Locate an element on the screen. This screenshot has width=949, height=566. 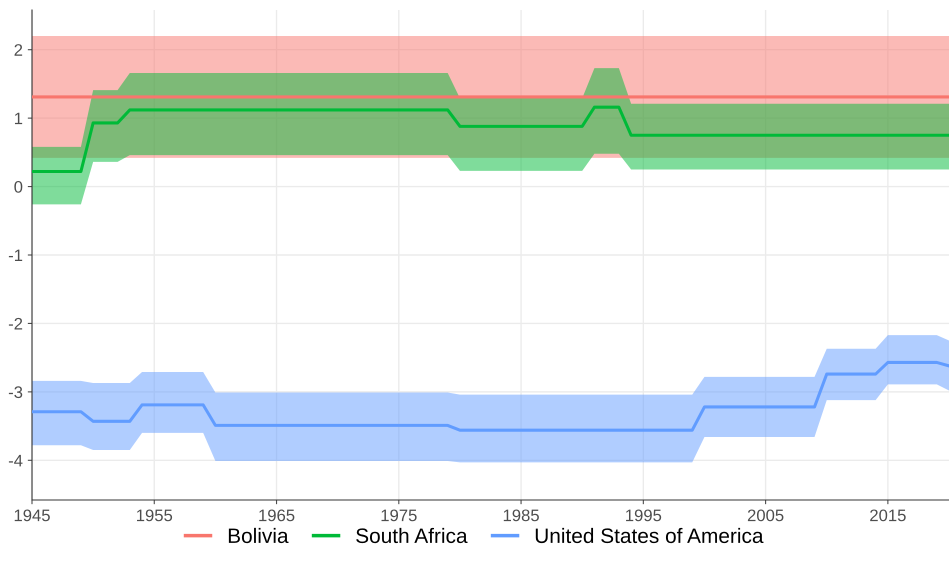
x-tick-label: 1965 is located at coordinates (276, 515).